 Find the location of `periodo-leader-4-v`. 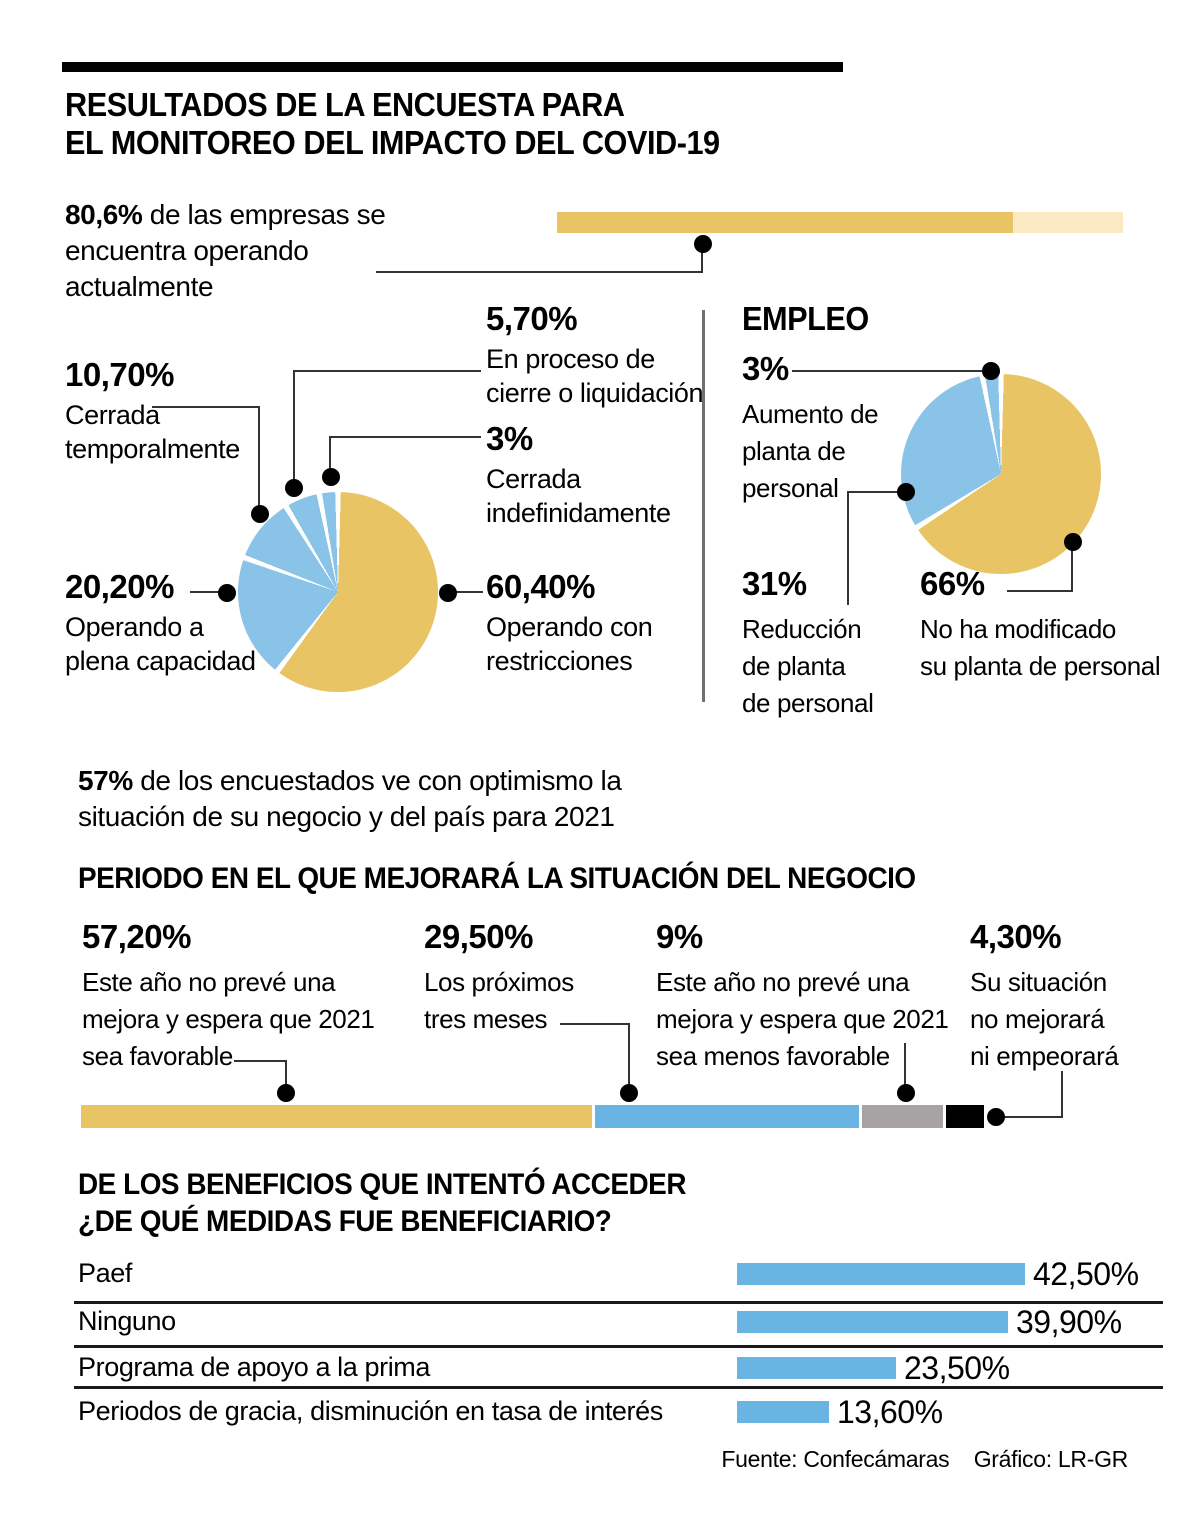

periodo-leader-4-v is located at coordinates (1062, 1094).